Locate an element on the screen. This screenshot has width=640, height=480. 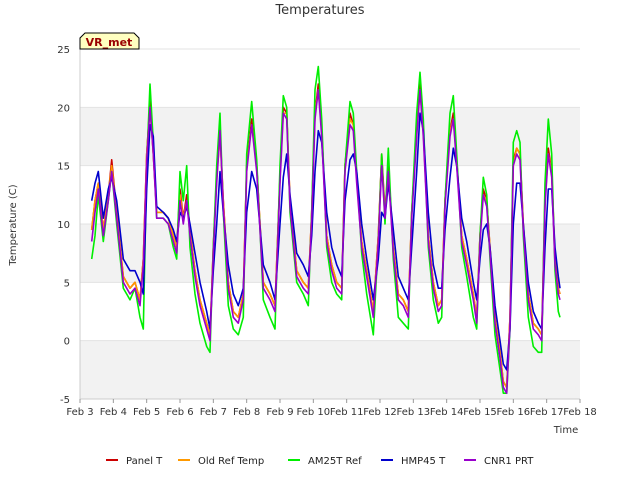
y-tick-label: 15 is located at coordinates (63, 167).